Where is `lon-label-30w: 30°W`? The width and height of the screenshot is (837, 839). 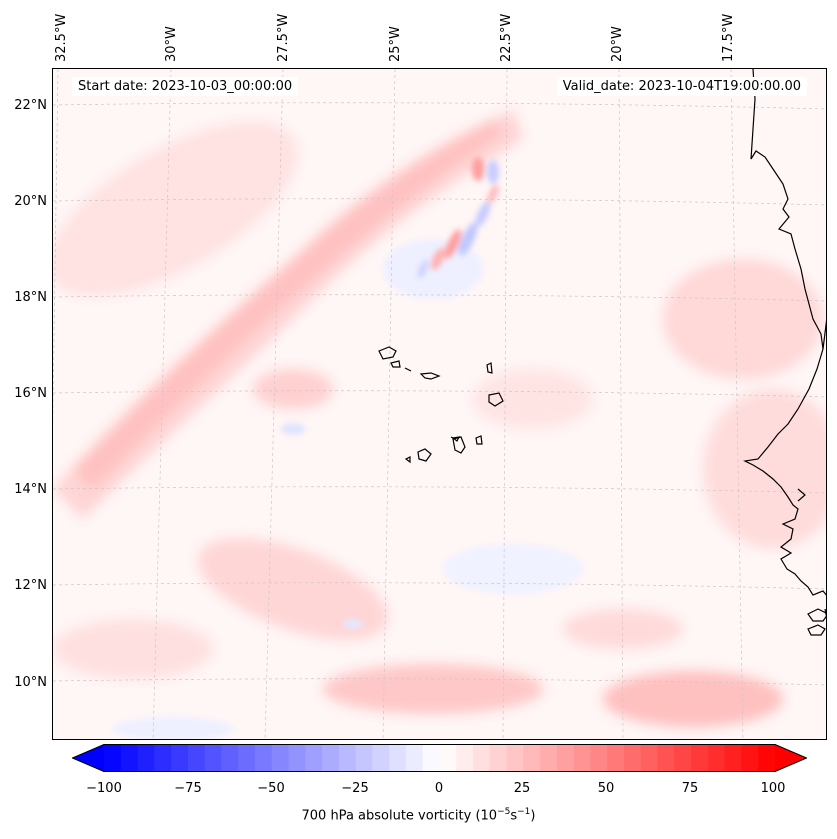 lon-label-30w: 30°W is located at coordinates (171, 44).